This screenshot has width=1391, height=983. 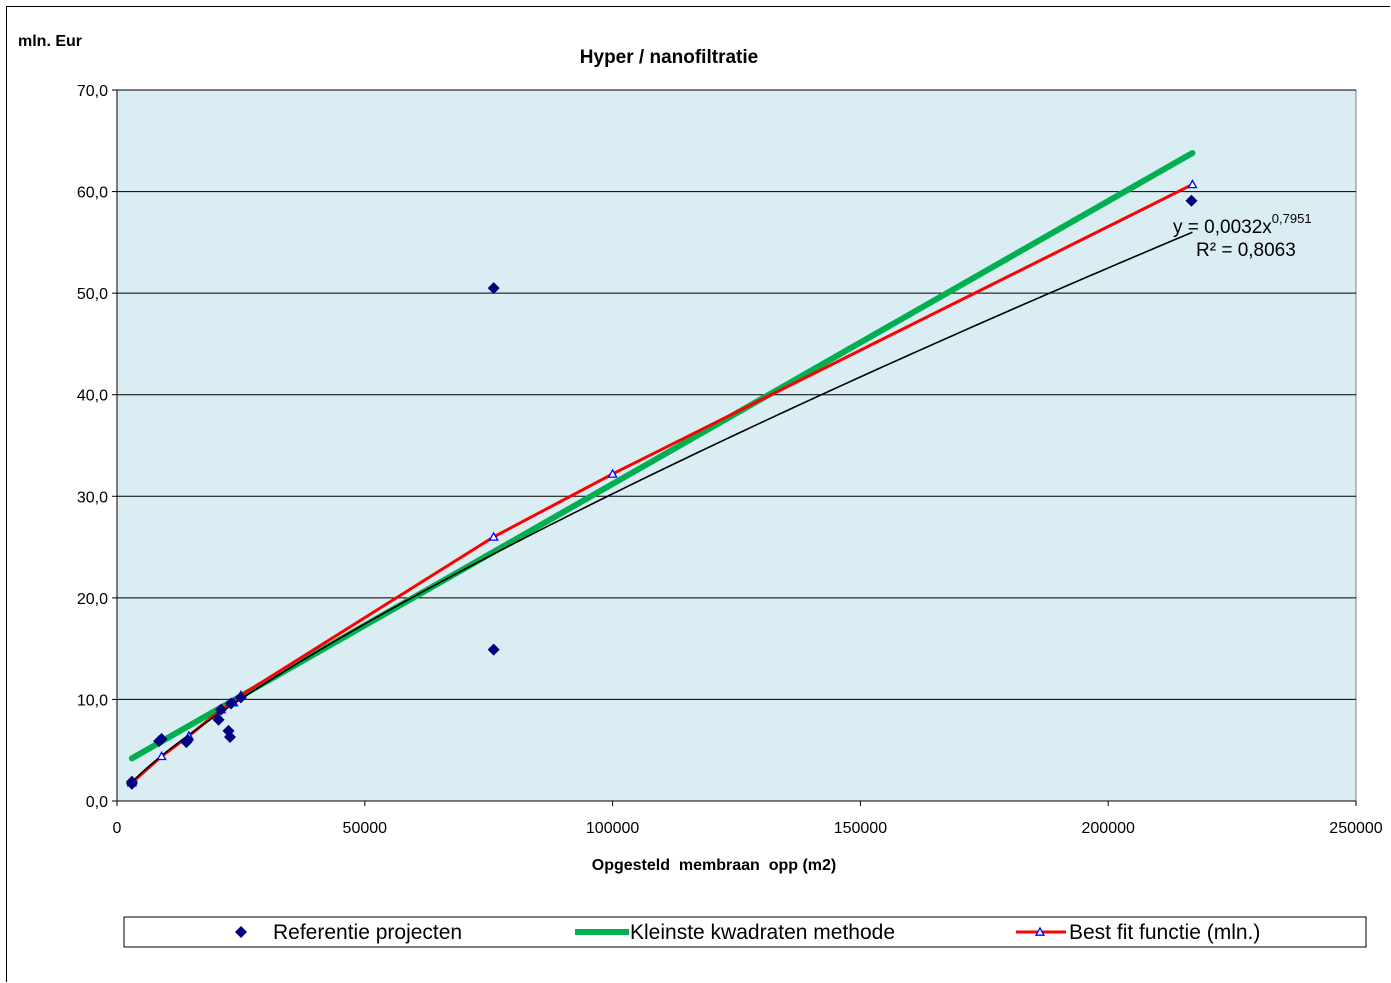 I want to click on y-tick-label: 30,0, so click(x=92, y=497).